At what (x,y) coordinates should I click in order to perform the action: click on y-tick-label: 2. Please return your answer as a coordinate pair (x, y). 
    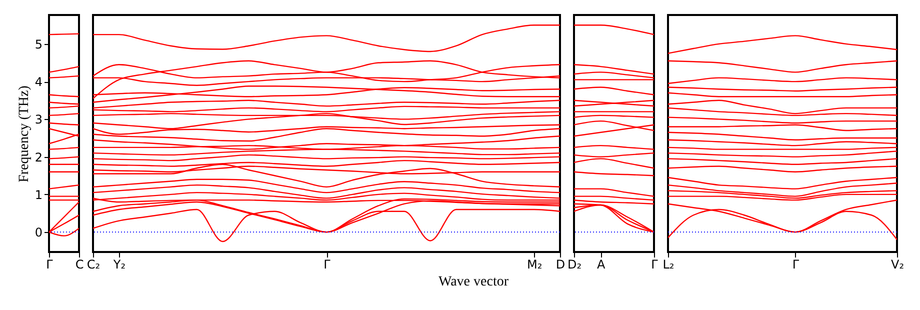
    Looking at the image, I should click on (38, 157).